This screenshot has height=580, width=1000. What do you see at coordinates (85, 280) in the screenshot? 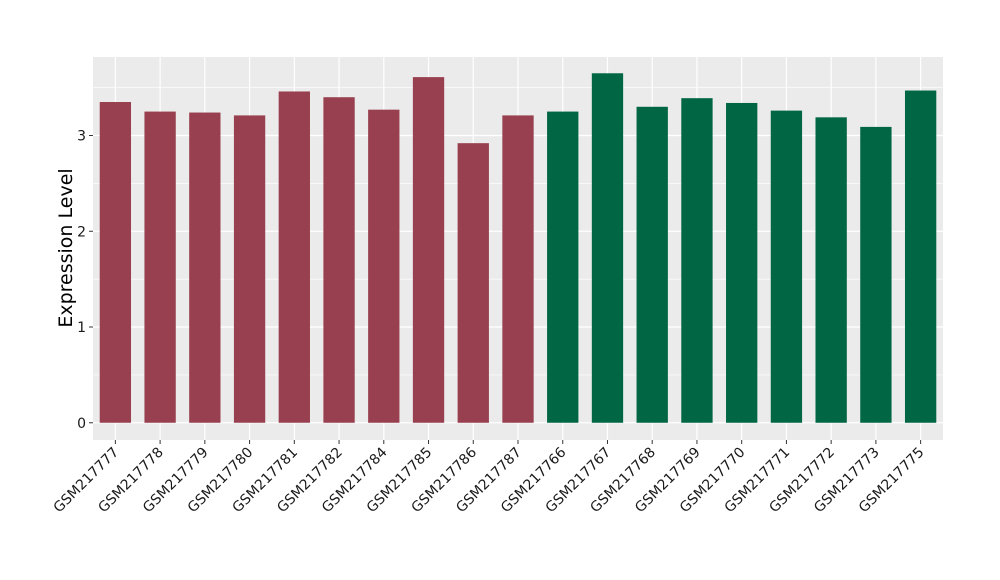
I see `y-axis: 0 1 2 3` at bounding box center [85, 280].